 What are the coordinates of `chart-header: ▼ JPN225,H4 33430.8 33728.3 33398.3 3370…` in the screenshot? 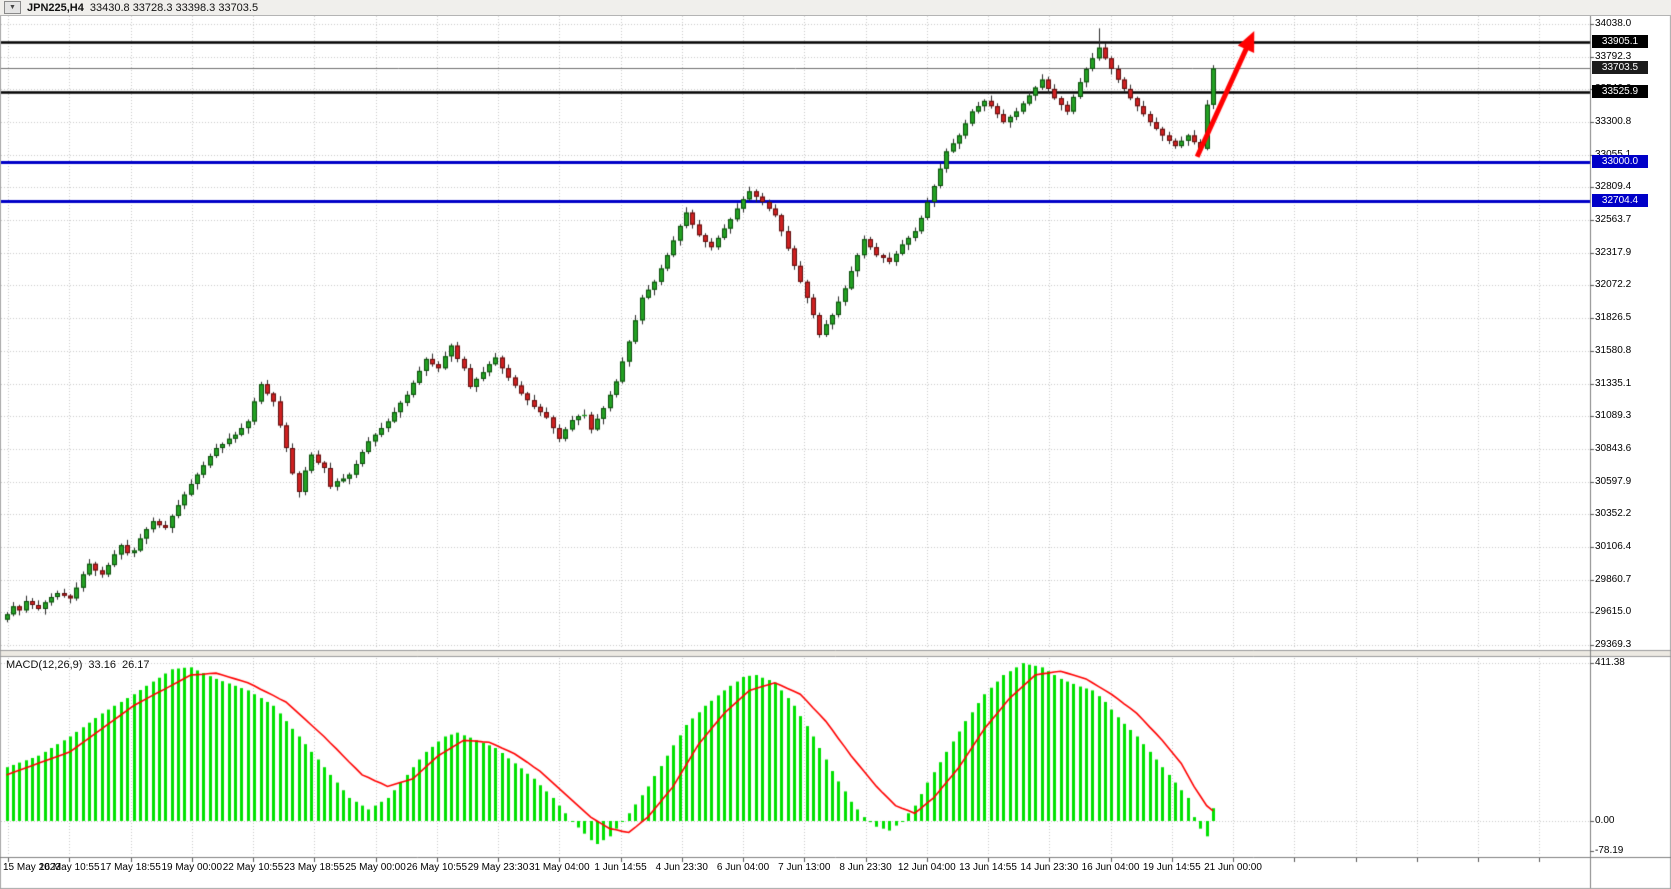 It's located at (835, 8).